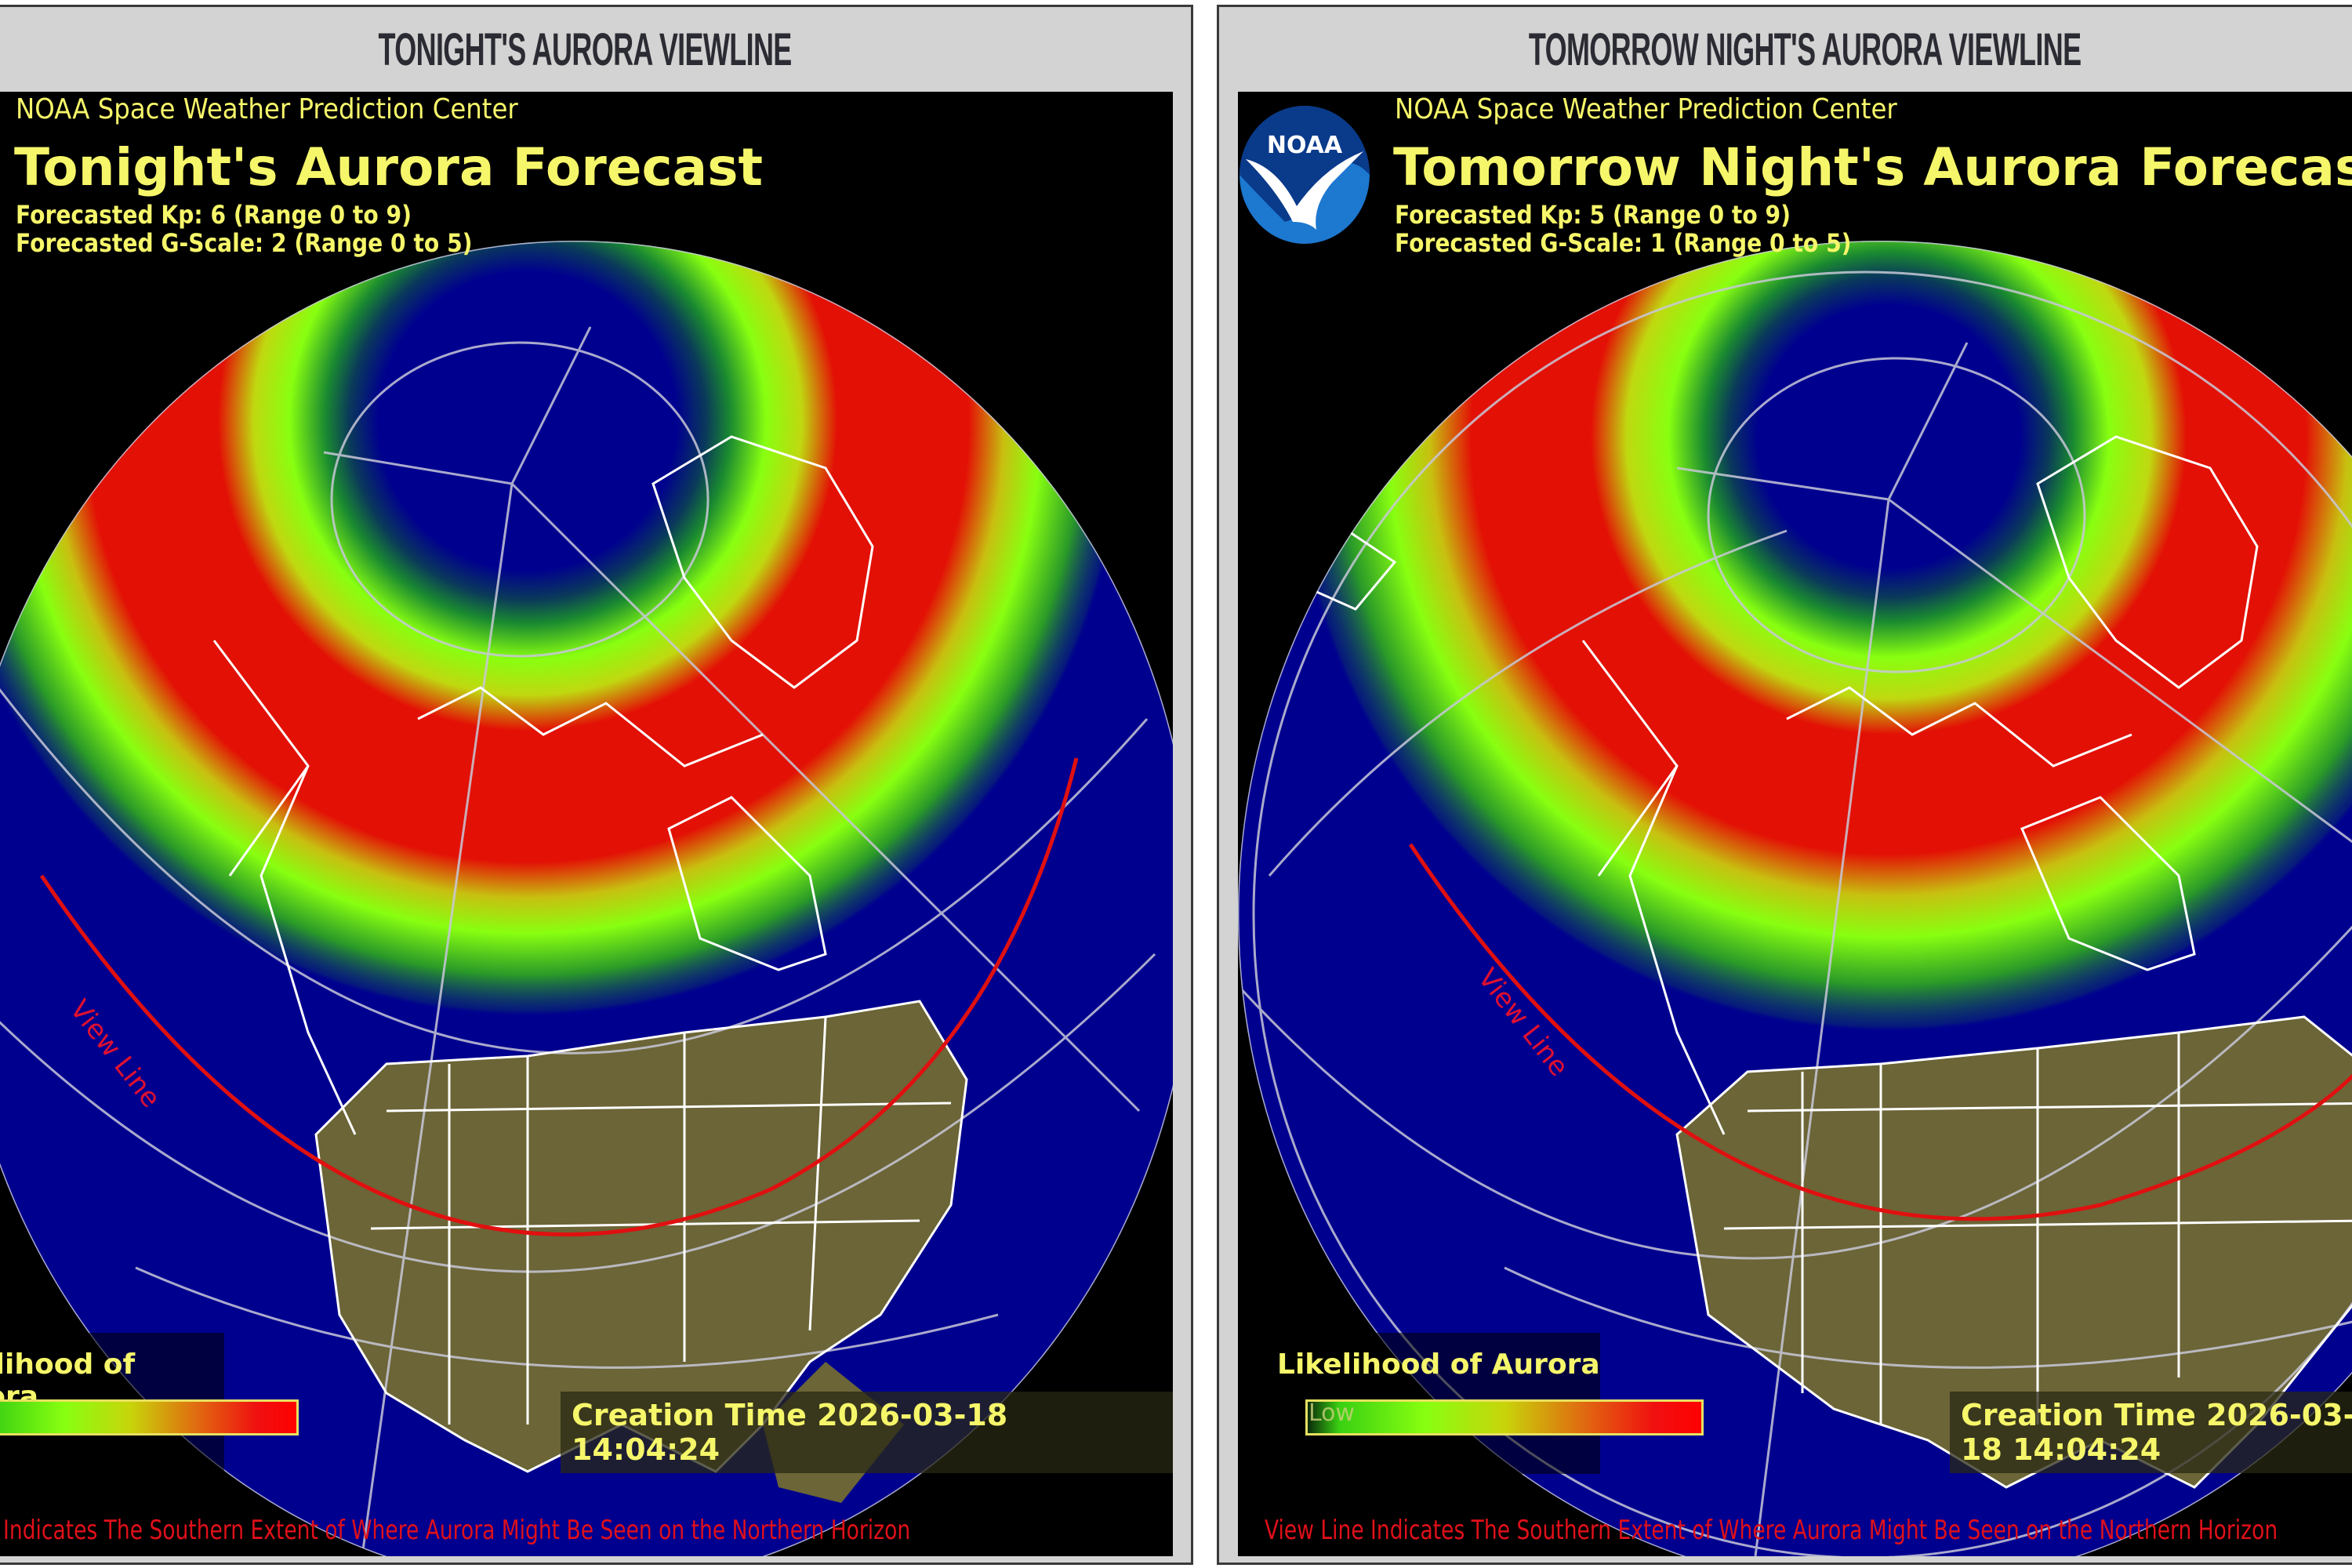 The image size is (2352, 1568). What do you see at coordinates (1872, 167) in the screenshot?
I see `forecast-title: Tomorrow Night's Aurora Forecast` at bounding box center [1872, 167].